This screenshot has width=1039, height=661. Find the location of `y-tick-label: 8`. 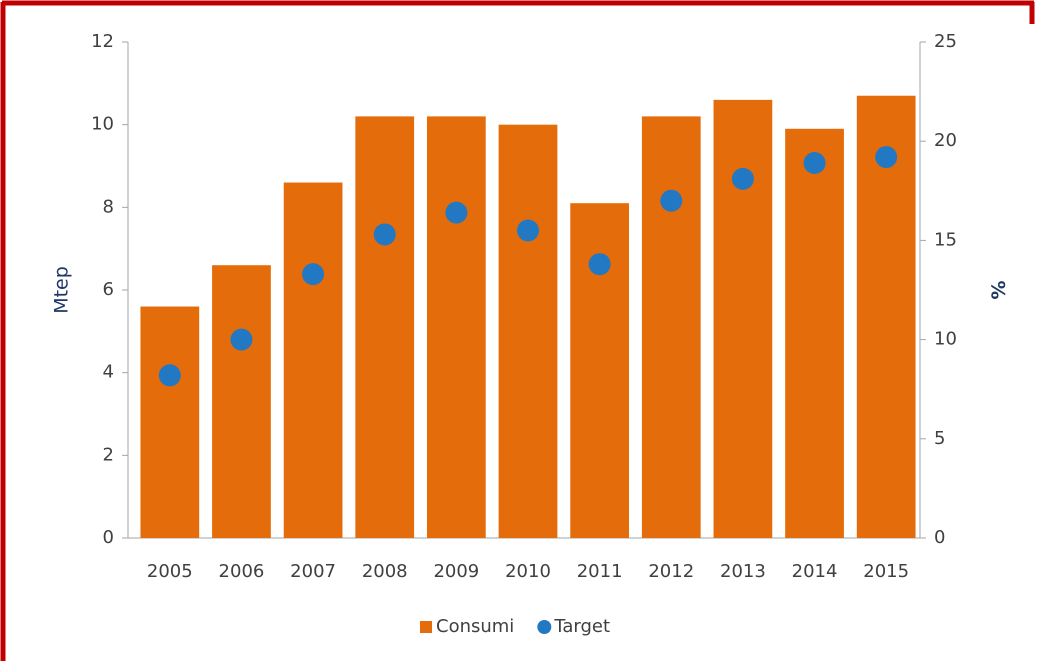

y-tick-label: 8 is located at coordinates (108, 206).